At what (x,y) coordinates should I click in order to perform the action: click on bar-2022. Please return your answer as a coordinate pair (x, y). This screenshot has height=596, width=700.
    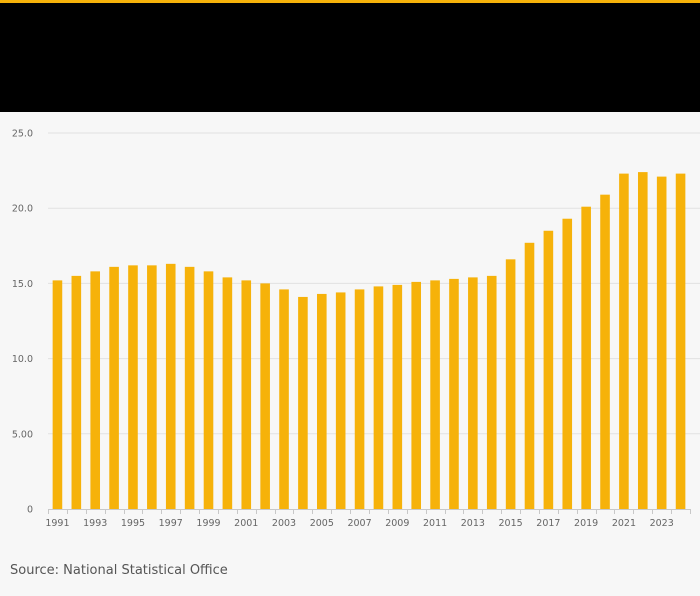
    Looking at the image, I should click on (642, 340).